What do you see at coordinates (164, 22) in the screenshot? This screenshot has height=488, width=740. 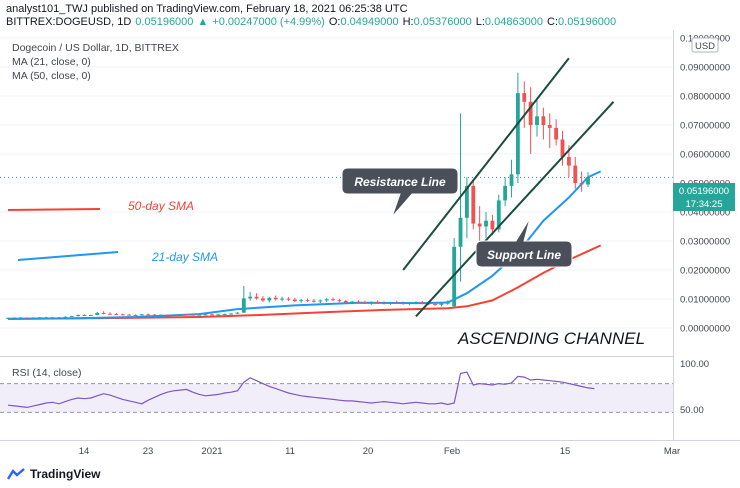 I see `last-price: 0.05196000` at bounding box center [164, 22].